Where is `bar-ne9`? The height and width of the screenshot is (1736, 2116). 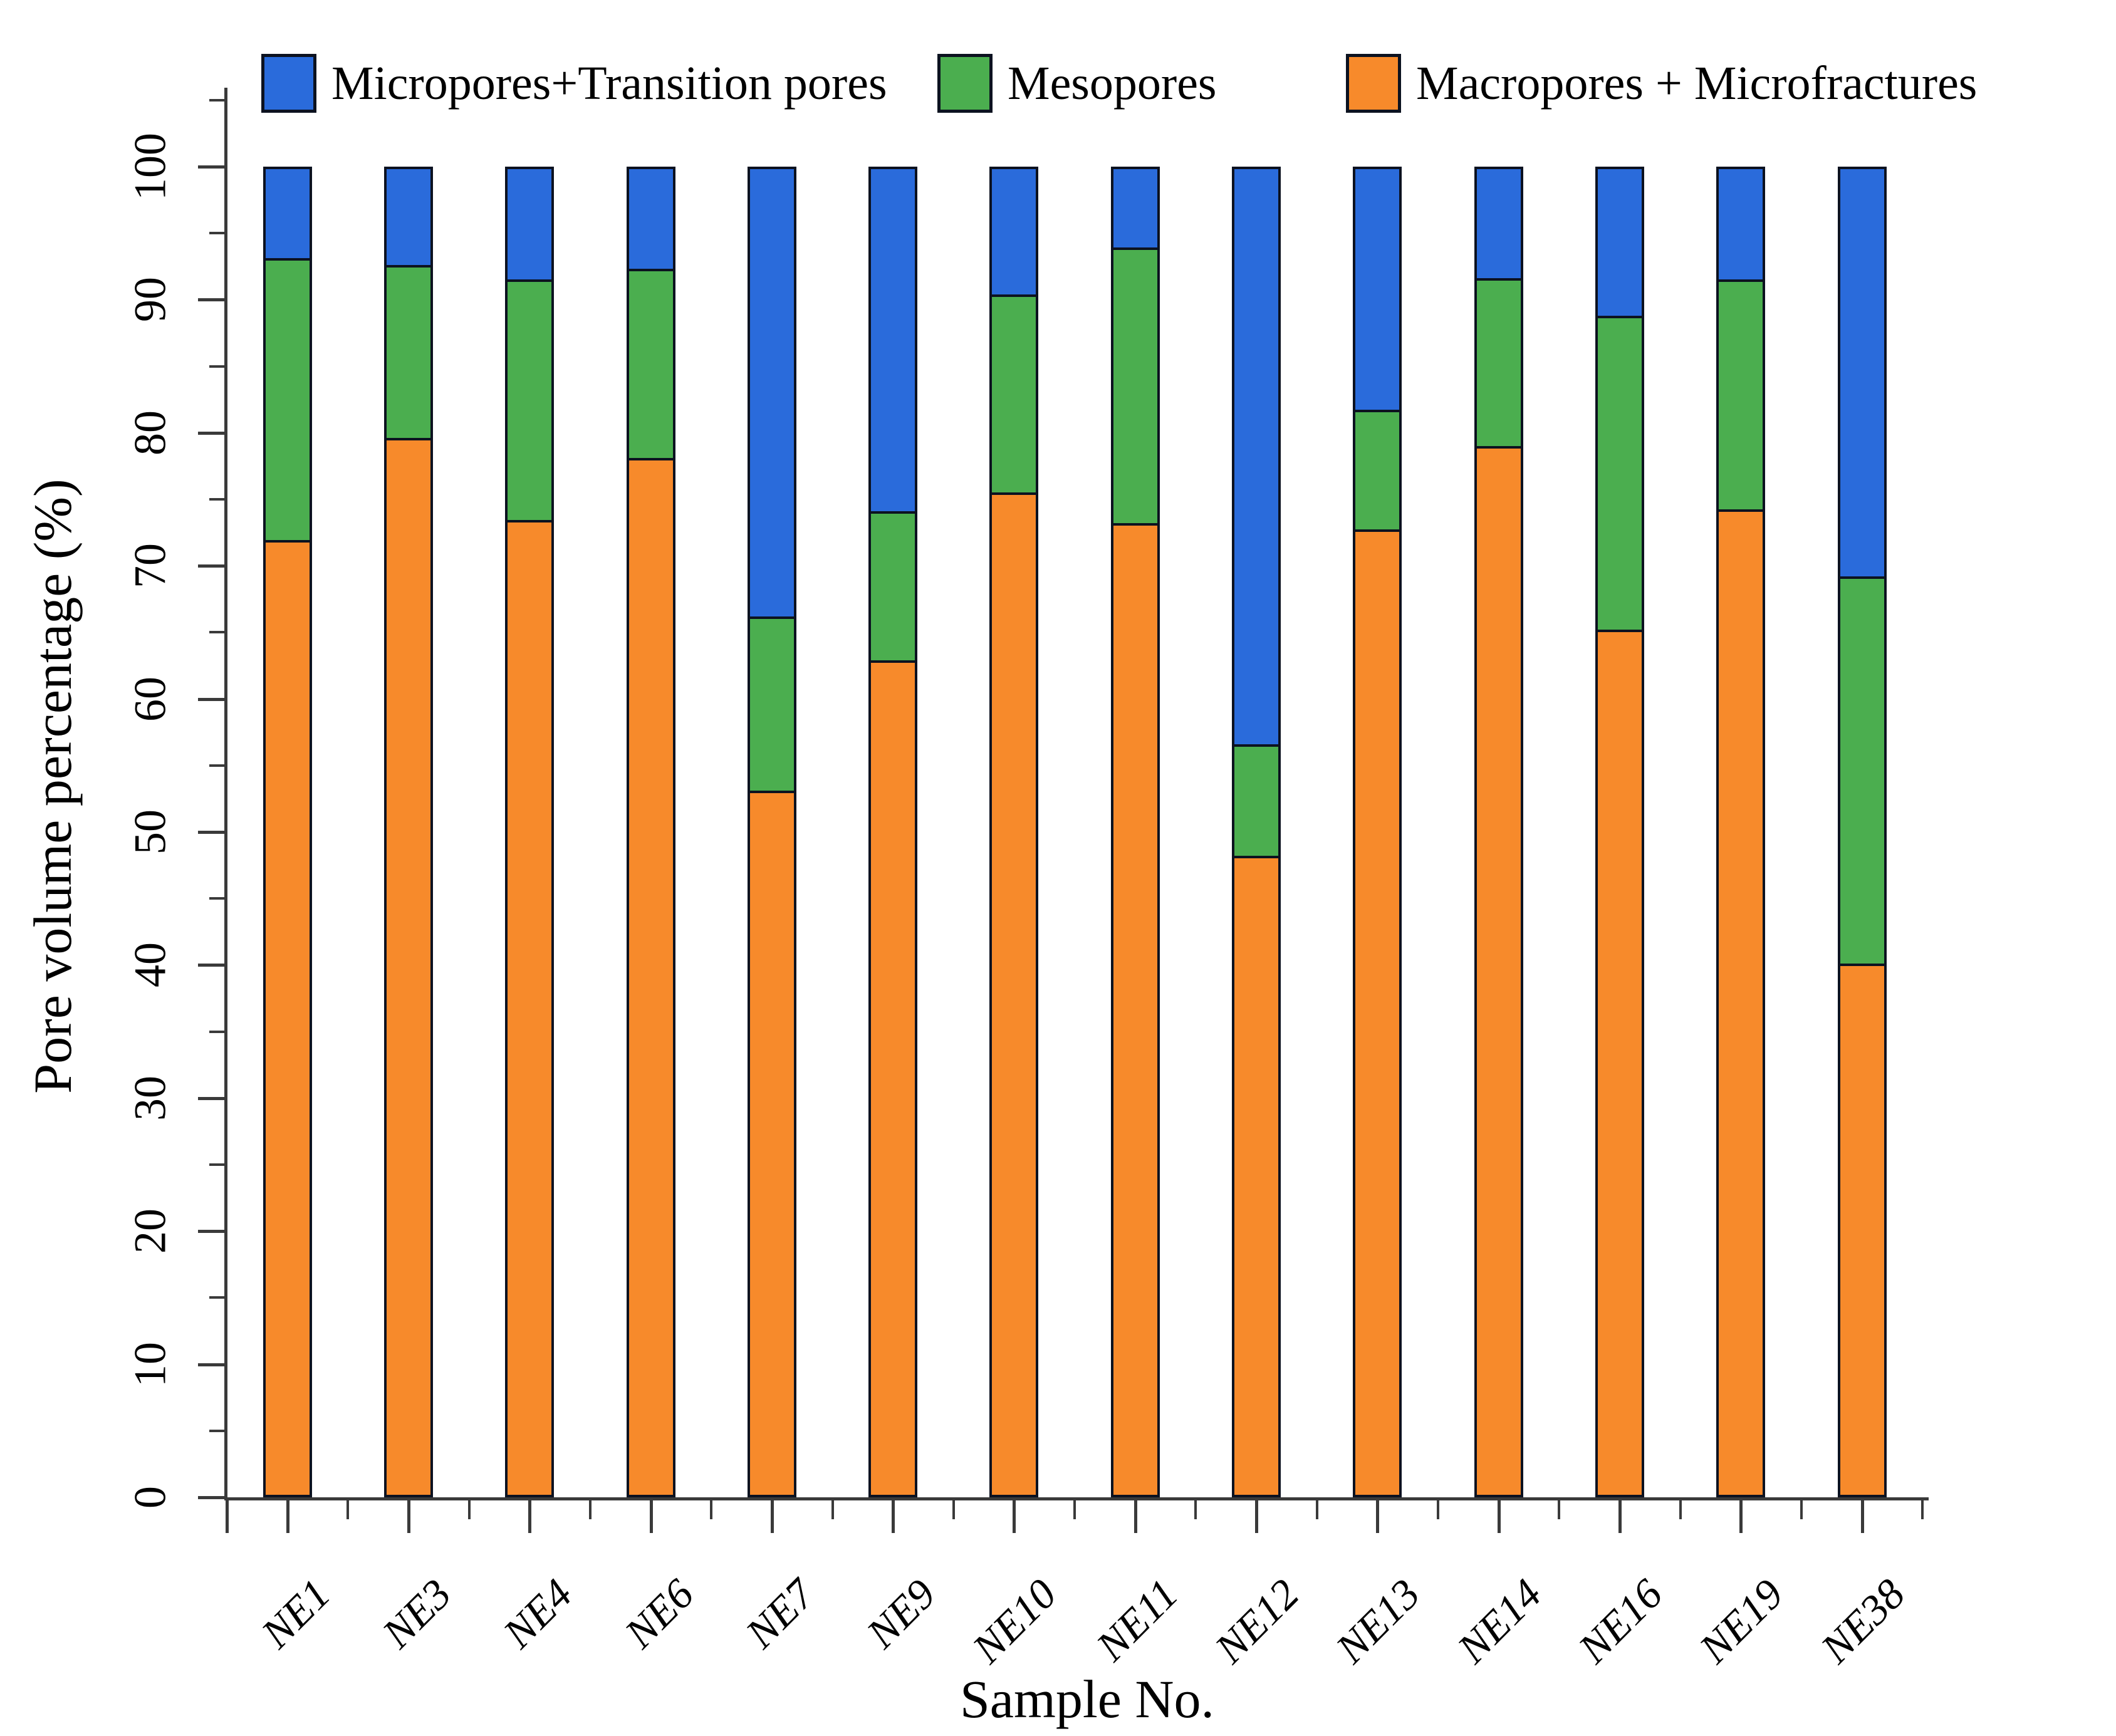 bar-ne9 is located at coordinates (892, 832).